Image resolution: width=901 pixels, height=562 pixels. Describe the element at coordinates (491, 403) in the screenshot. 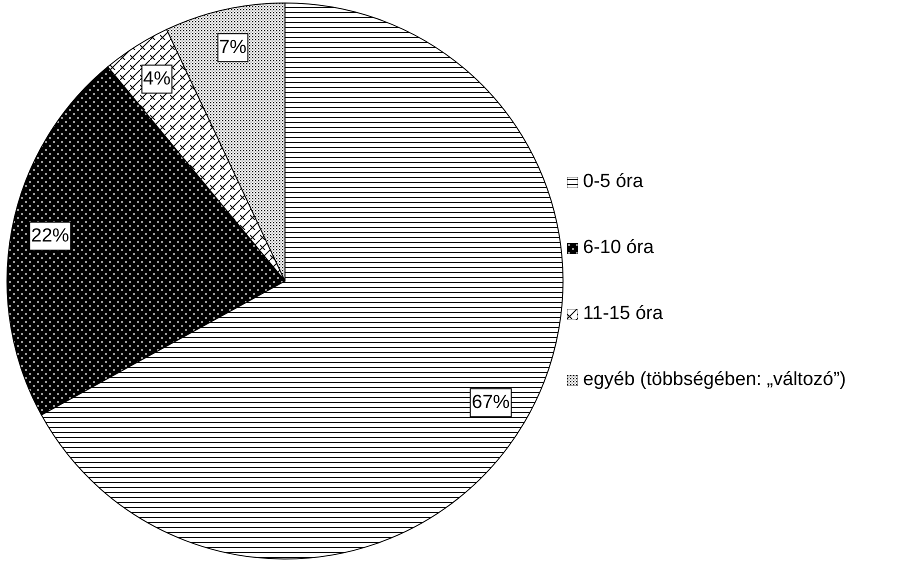

I see `data-label: 67%` at that location.